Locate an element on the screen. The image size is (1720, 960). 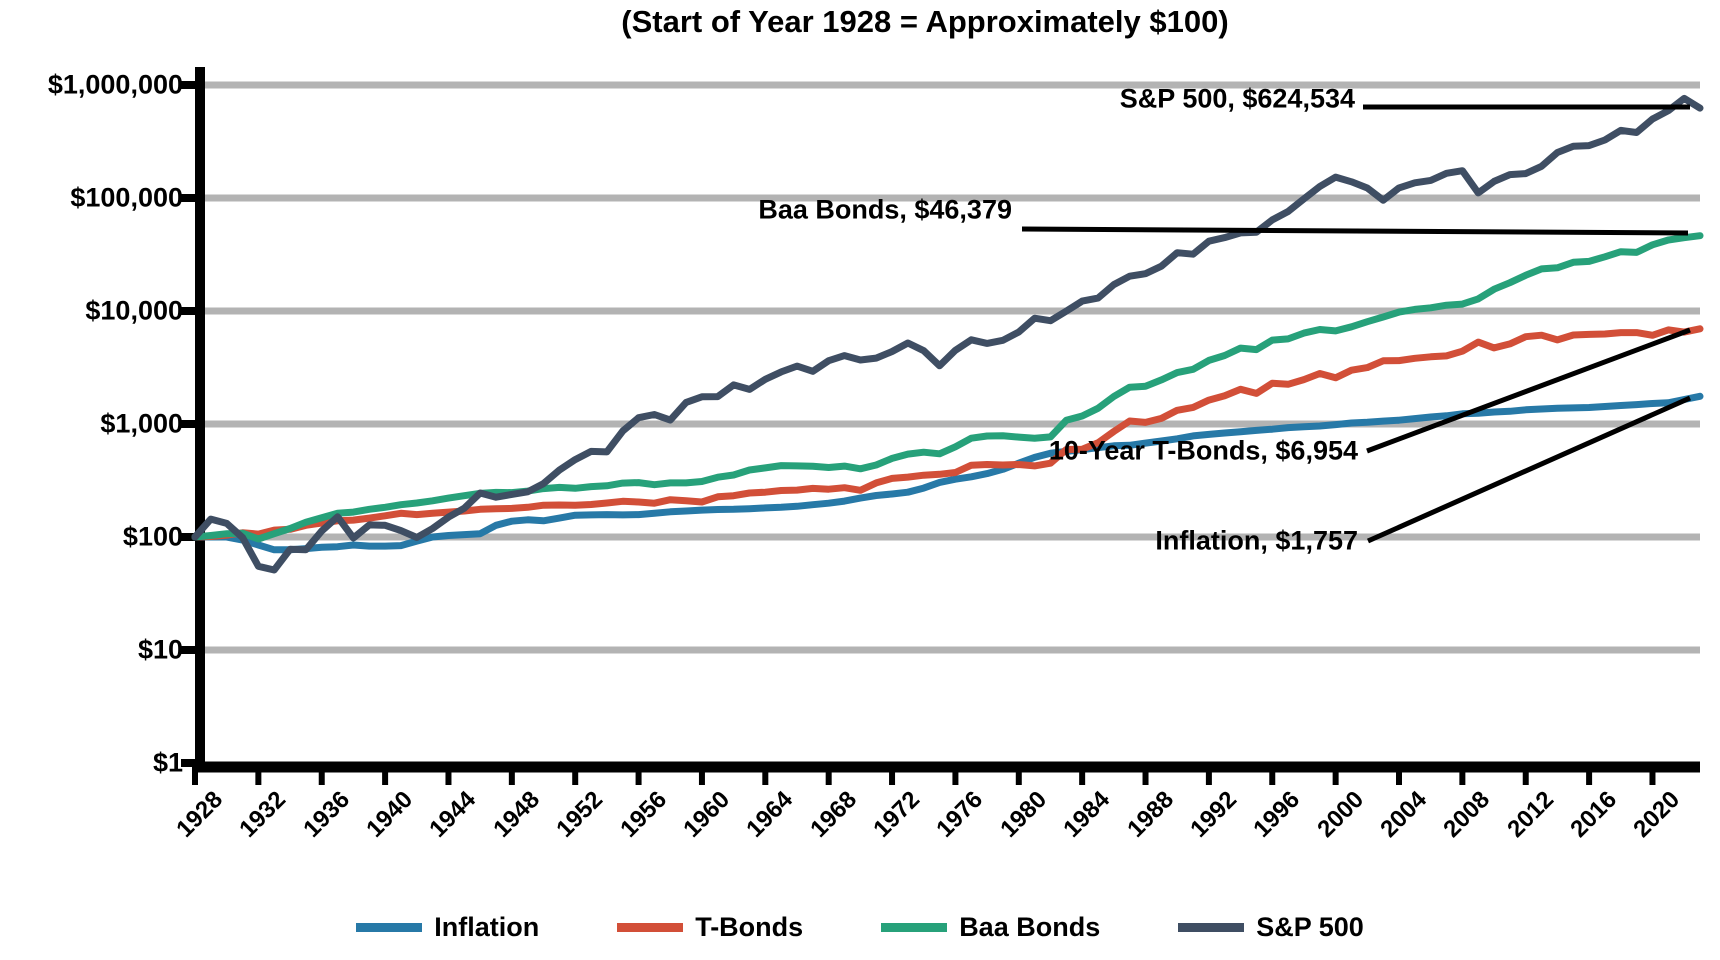
annotation-label-baa-bonds: Baa Bonds, $46,379 is located at coordinates (885, 209).